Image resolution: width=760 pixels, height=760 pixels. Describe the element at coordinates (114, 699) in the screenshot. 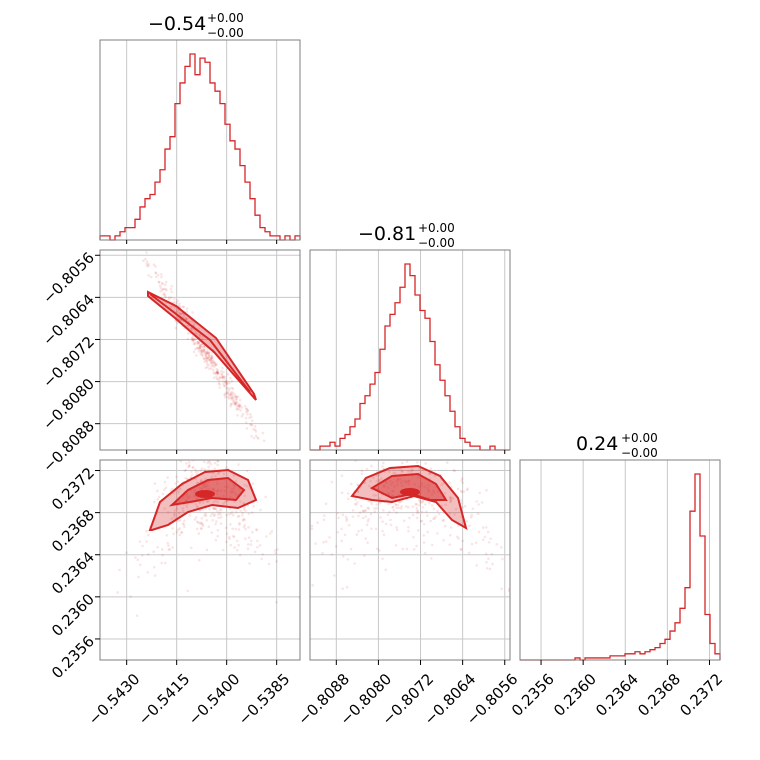

I see `x-tick-label: −0.5430` at that location.